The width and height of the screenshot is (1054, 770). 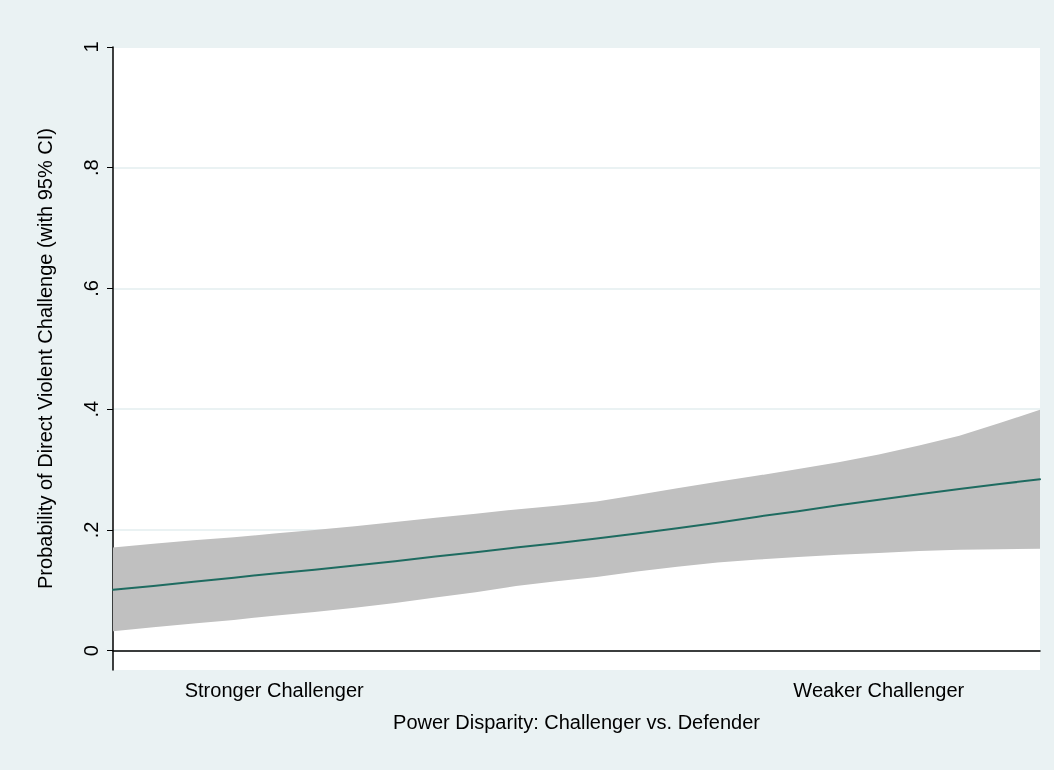 What do you see at coordinates (91, 651) in the screenshot?
I see `y-tick-label: 0` at bounding box center [91, 651].